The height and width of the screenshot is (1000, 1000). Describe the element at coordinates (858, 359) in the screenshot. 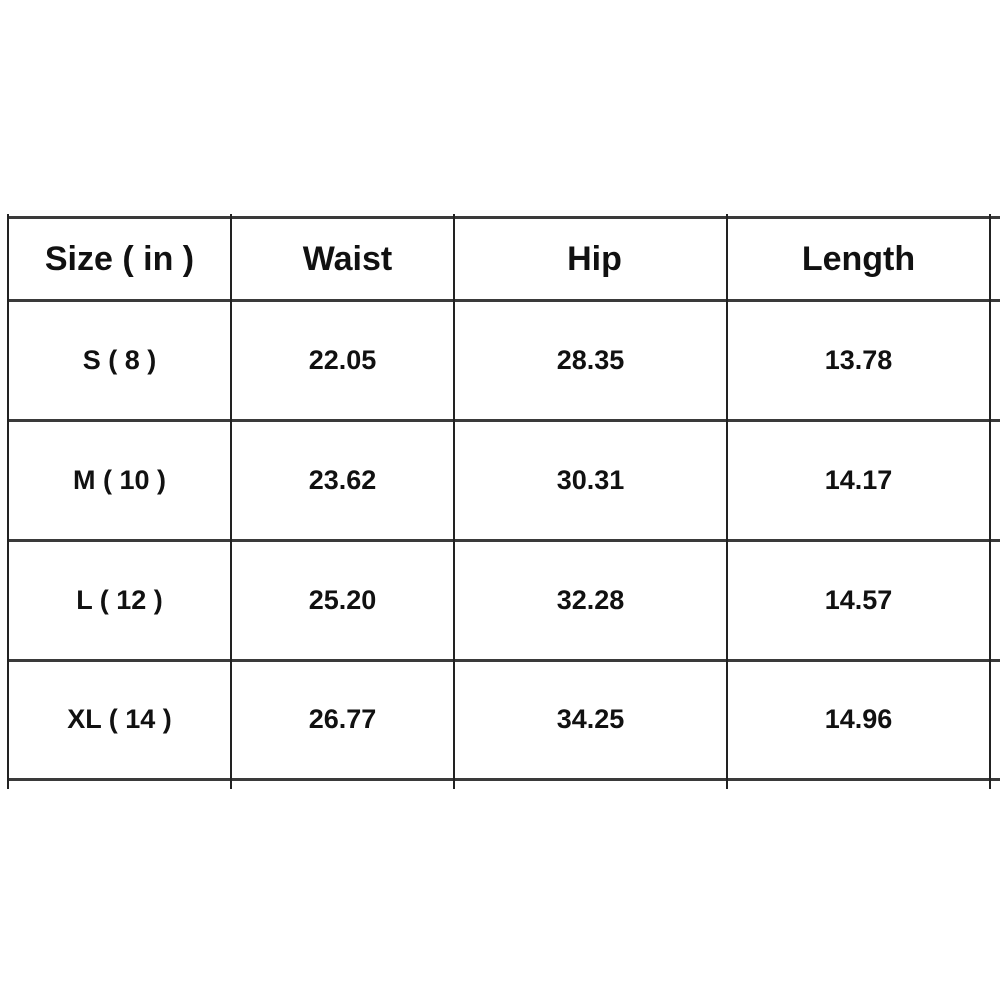

I see `table-cell: 13.78` at that location.